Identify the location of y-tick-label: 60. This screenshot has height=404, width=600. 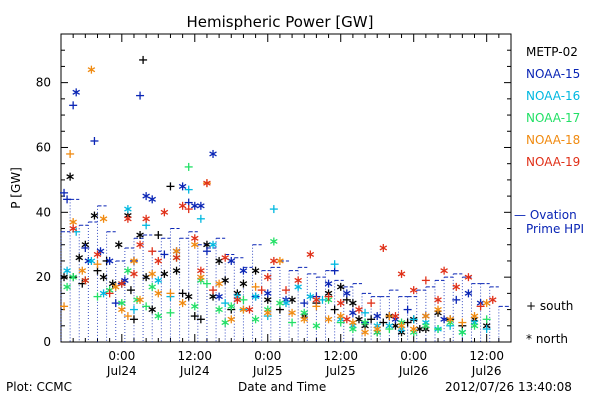
(43, 147).